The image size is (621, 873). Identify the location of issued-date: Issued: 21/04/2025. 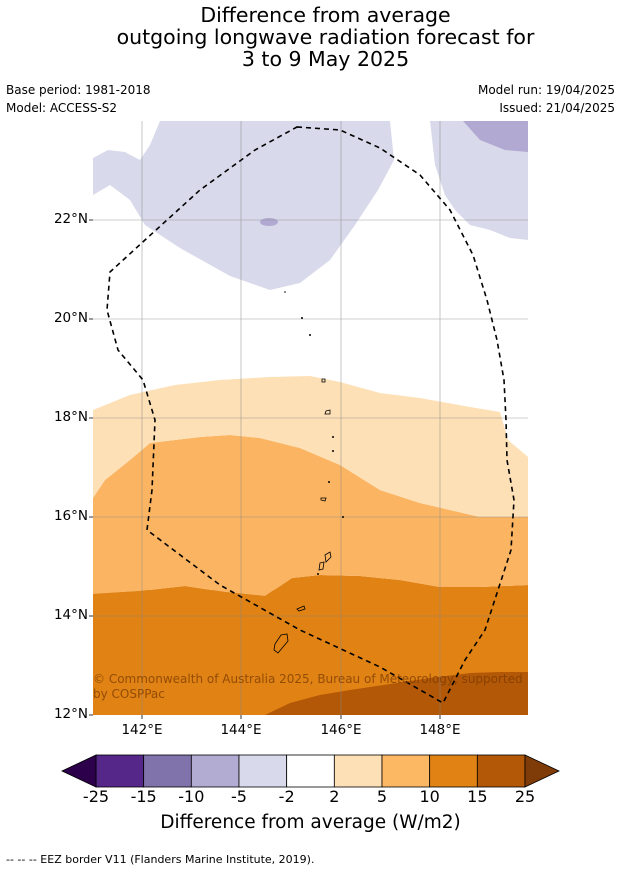
(557, 108).